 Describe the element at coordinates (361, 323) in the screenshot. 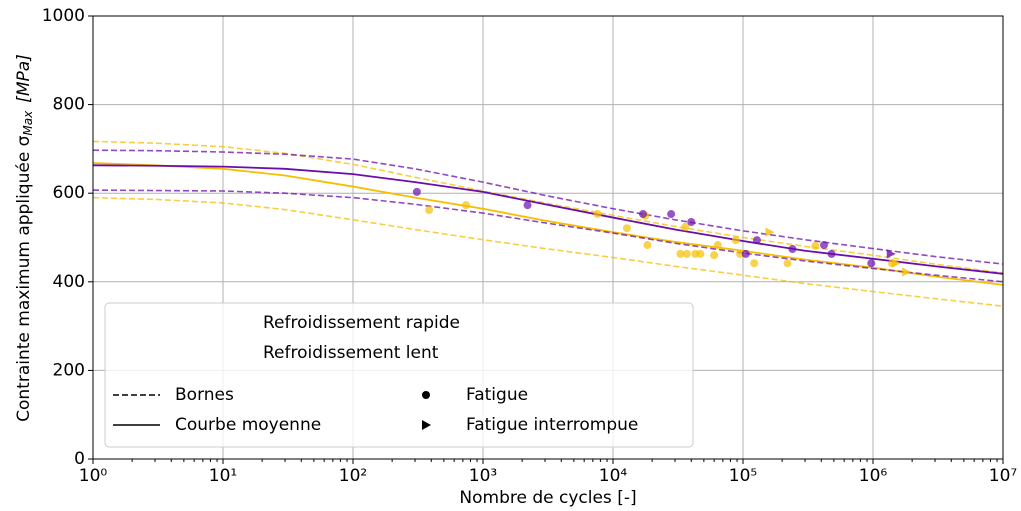

I see `legend-group: Refroidissement rapide` at that location.